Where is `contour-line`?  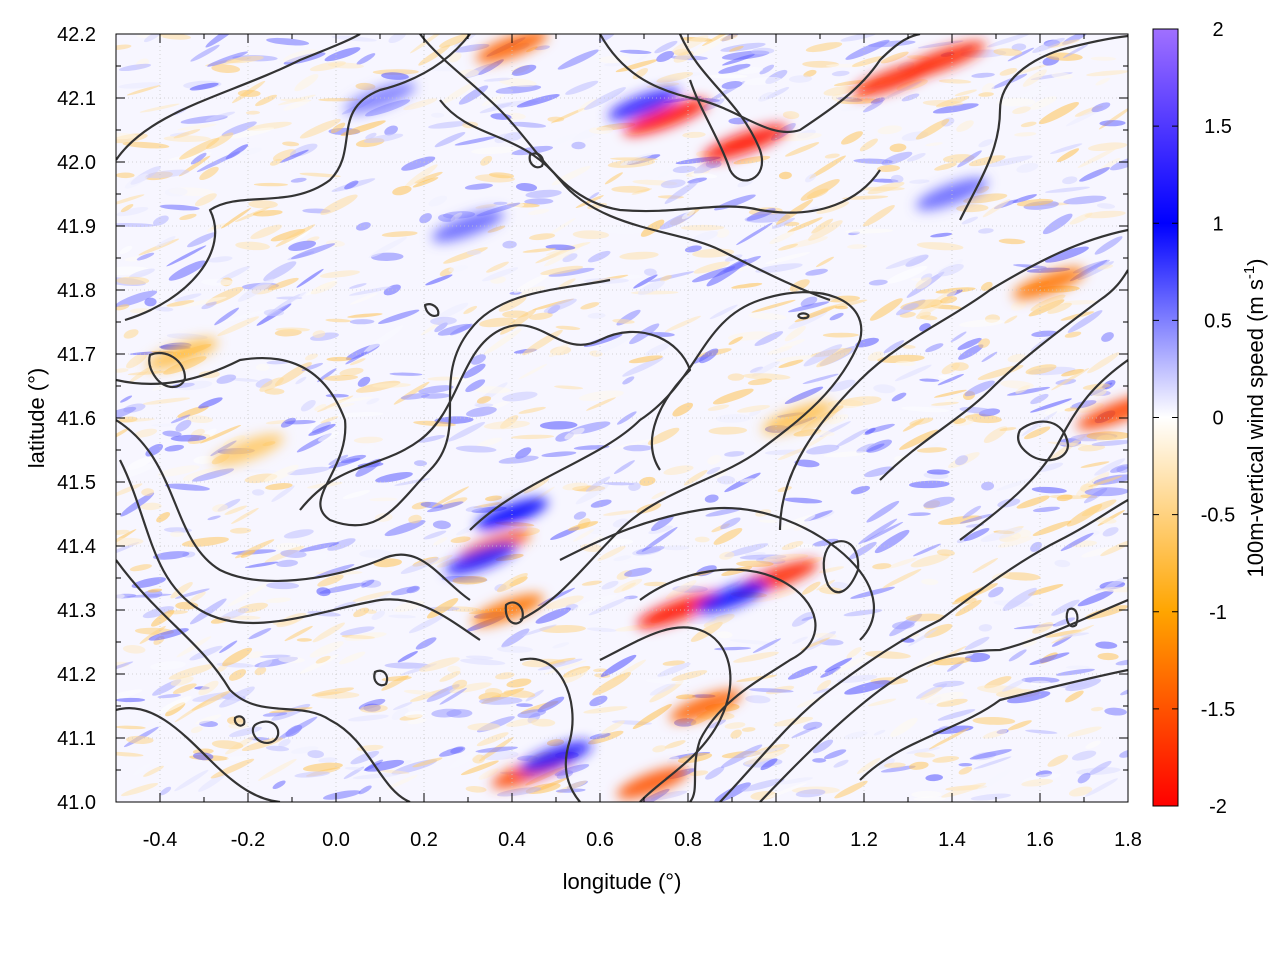 contour-line is located at coordinates (198, 754).